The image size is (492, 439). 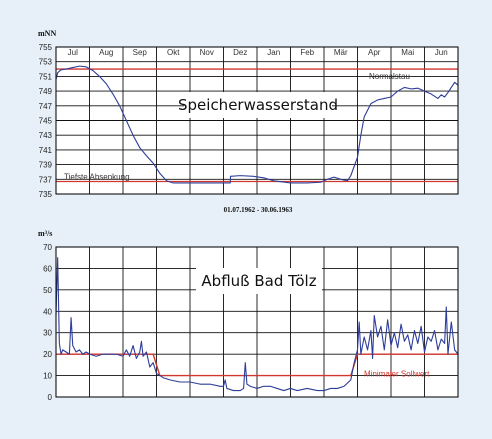 What do you see at coordinates (46, 47) in the screenshot?
I see `water-level-y-tick-label: 755` at bounding box center [46, 47].